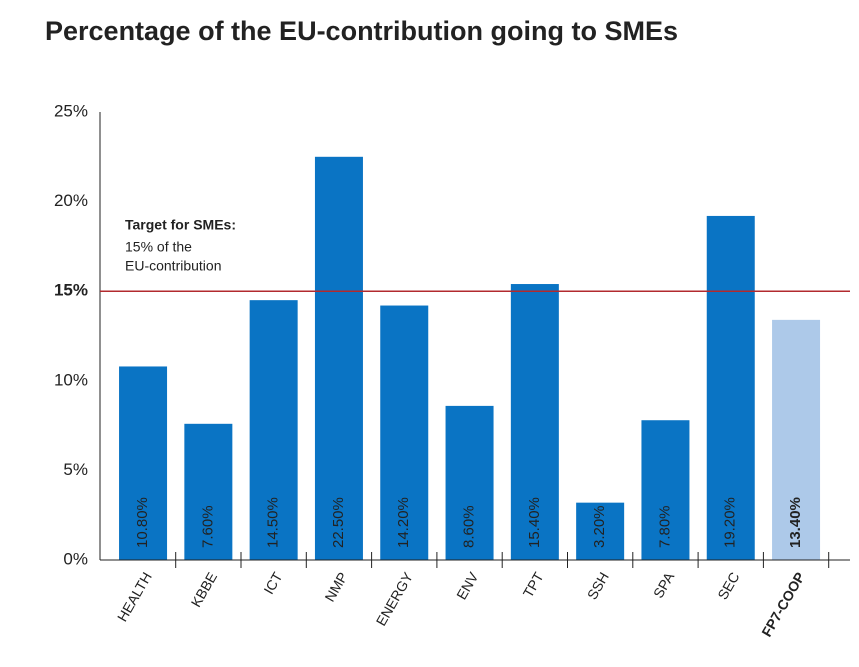 This screenshot has width=859, height=667. Describe the element at coordinates (730, 522) in the screenshot. I see `value-label: 19.20%` at that location.